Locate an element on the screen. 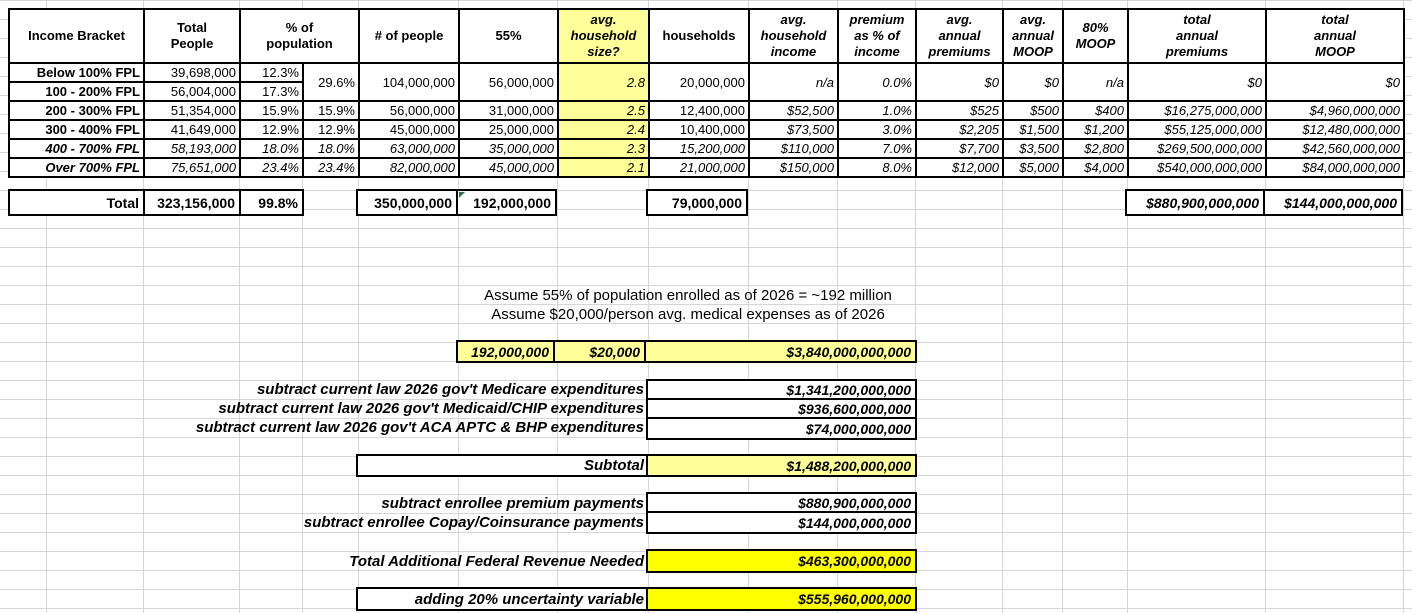 The width and height of the screenshot is (1412, 613). total-revenue-needed-value-box: $463,300,000,000 is located at coordinates (781, 561).